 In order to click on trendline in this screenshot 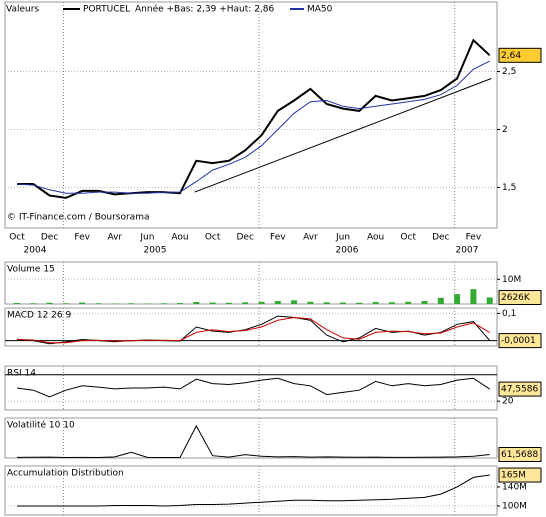, I will do `click(343, 135)`.